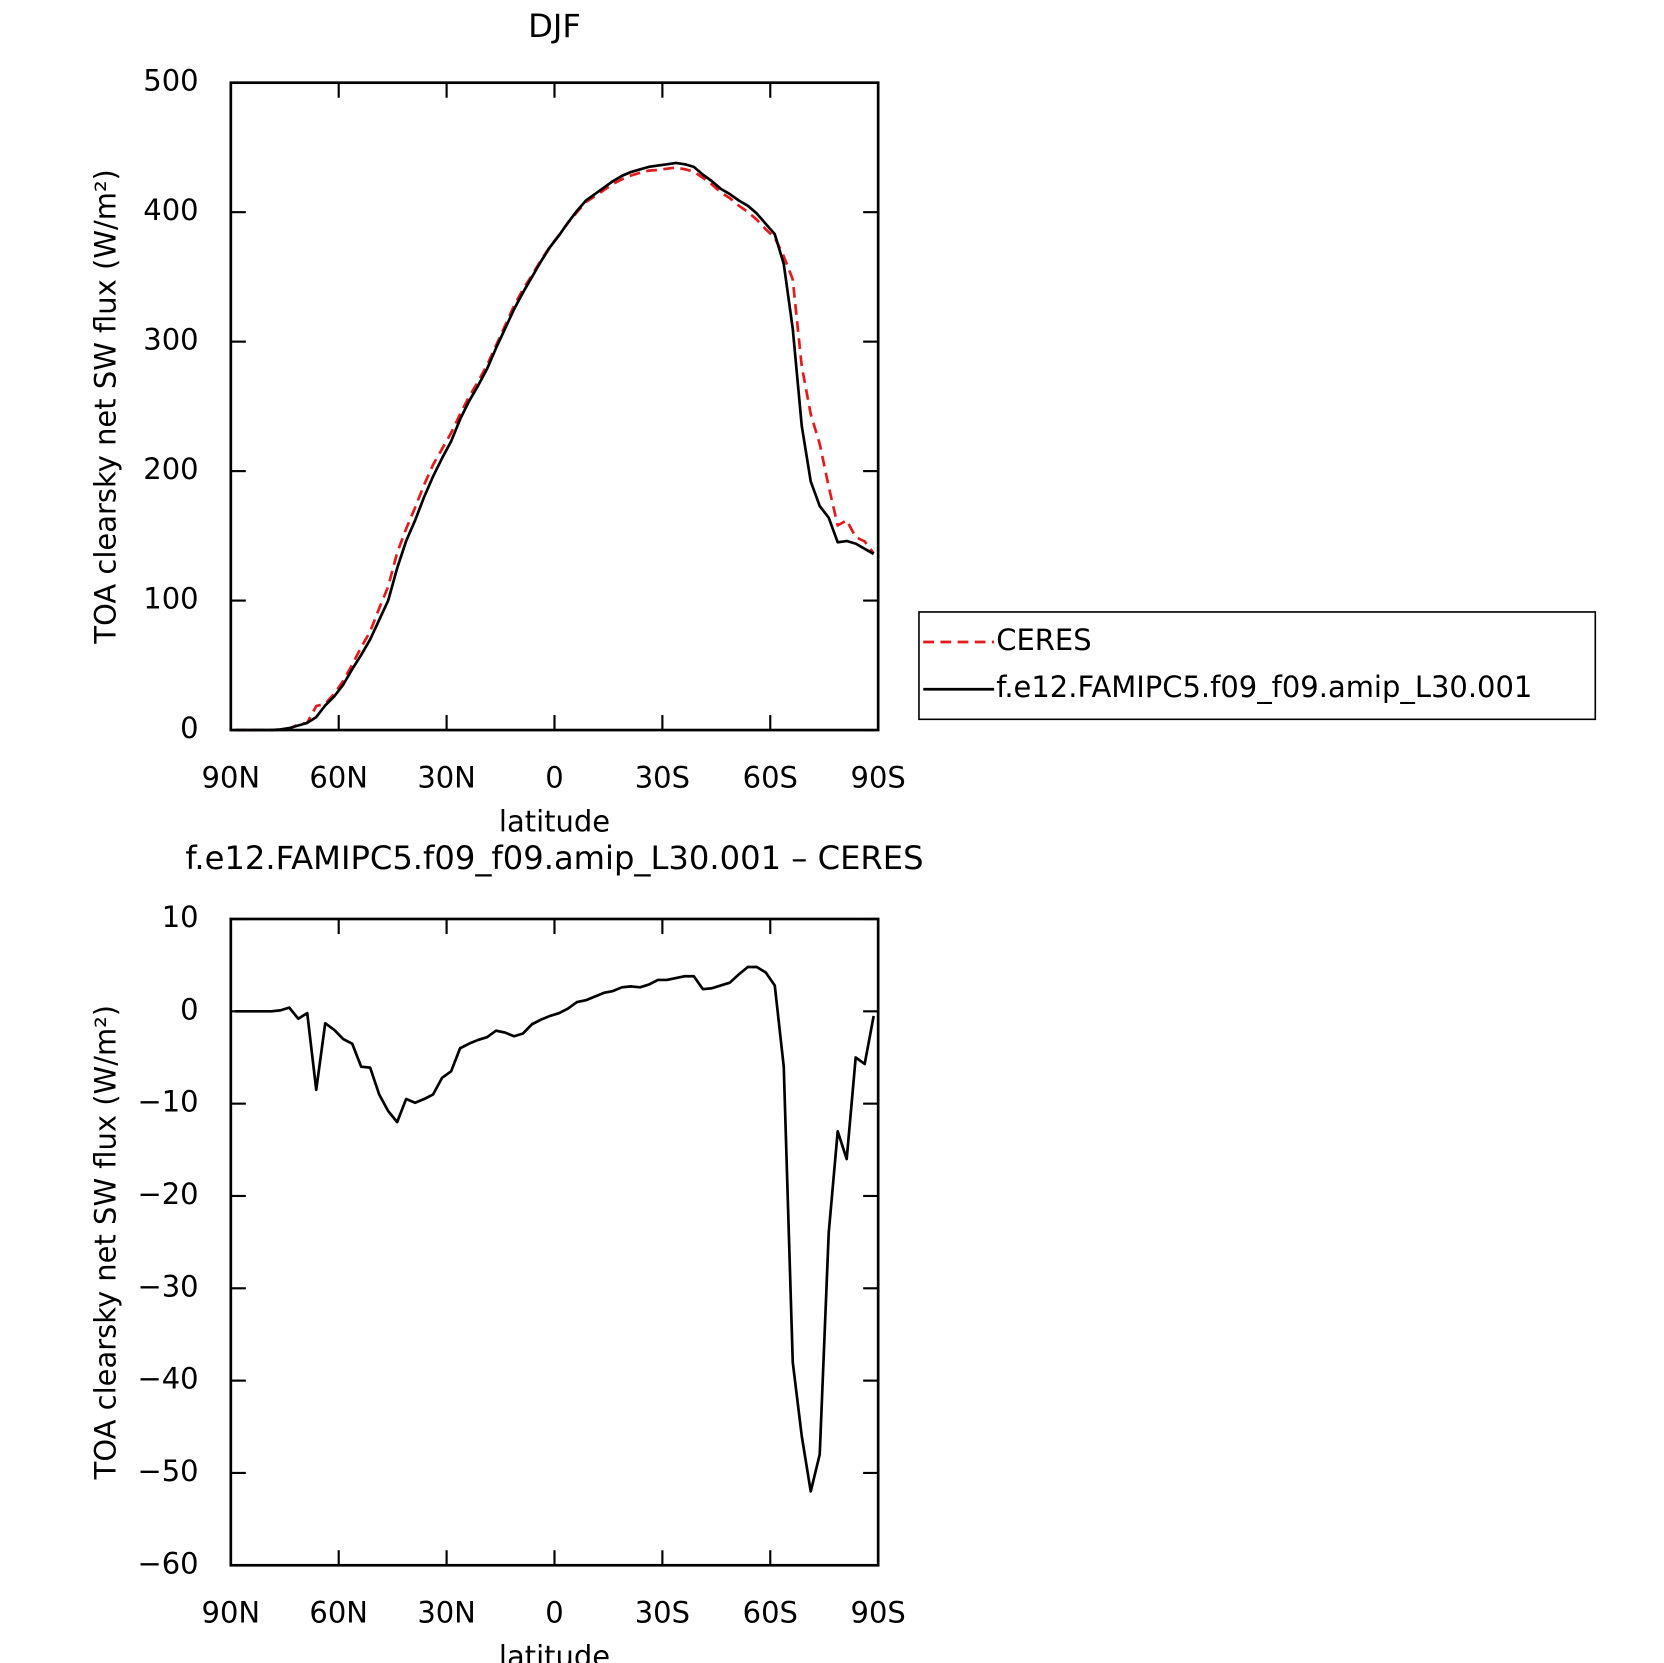 The image size is (1664, 1663). Describe the element at coordinates (170, 340) in the screenshot. I see `y-tick-label: 300` at that location.